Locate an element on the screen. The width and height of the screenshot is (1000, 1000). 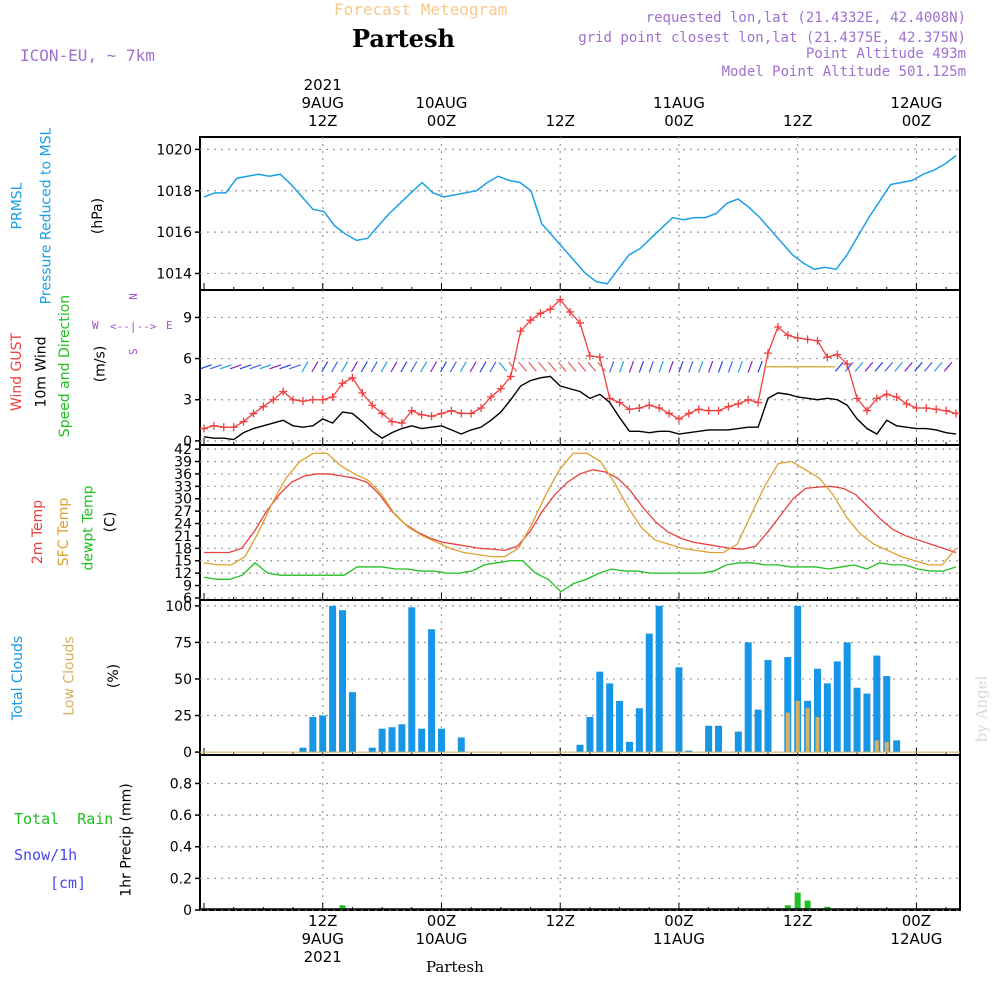
ytick-label: 0 is located at coordinates (187, 911).